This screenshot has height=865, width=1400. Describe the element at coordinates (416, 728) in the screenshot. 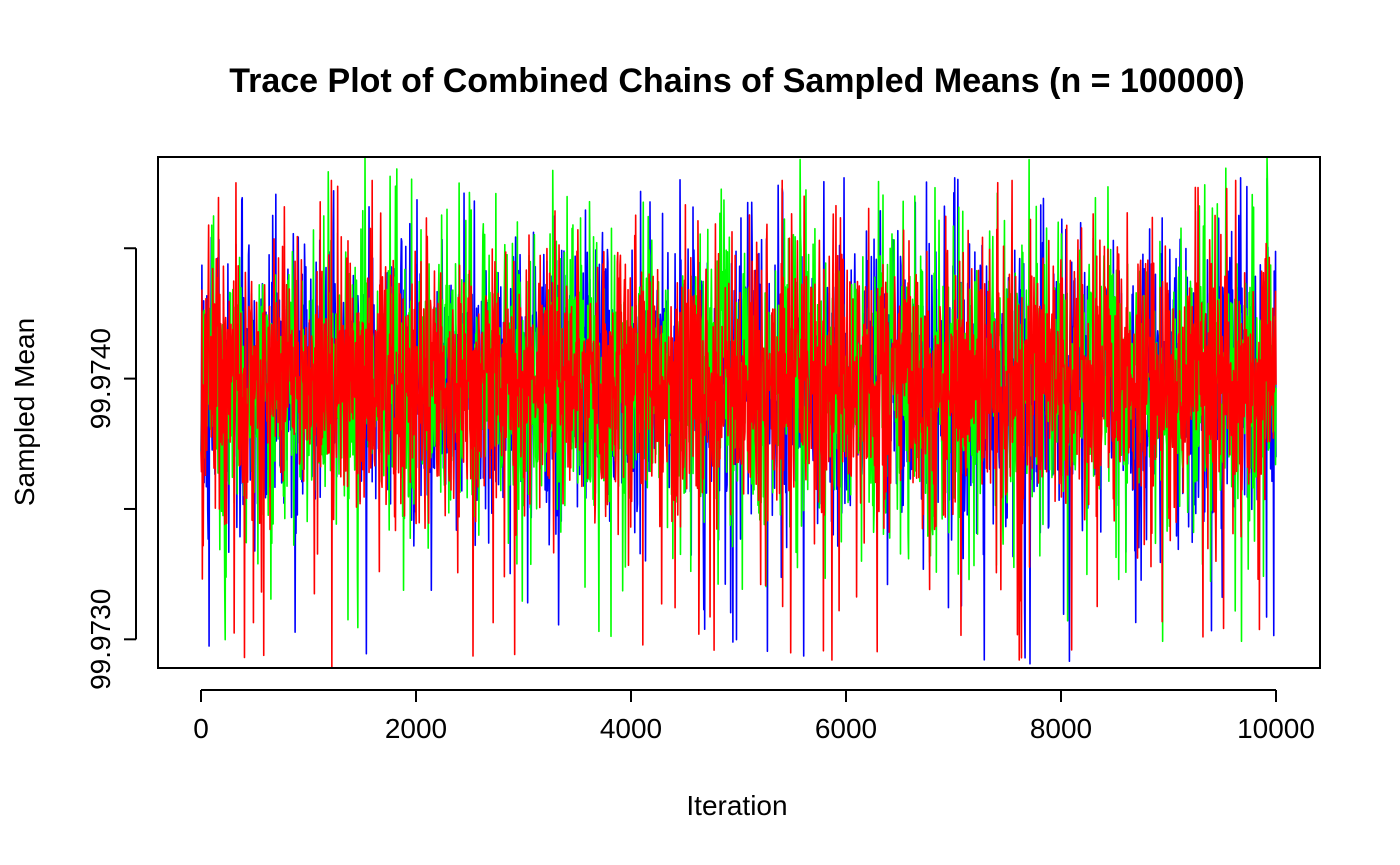

I see `x-tick-label: 2000` at that location.